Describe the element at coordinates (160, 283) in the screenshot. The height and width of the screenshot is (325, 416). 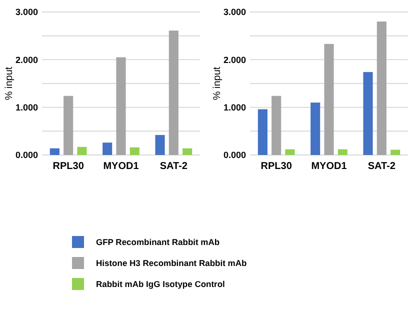
I see `legend-label: Rabbit mAb IgG Isotype Control` at that location.